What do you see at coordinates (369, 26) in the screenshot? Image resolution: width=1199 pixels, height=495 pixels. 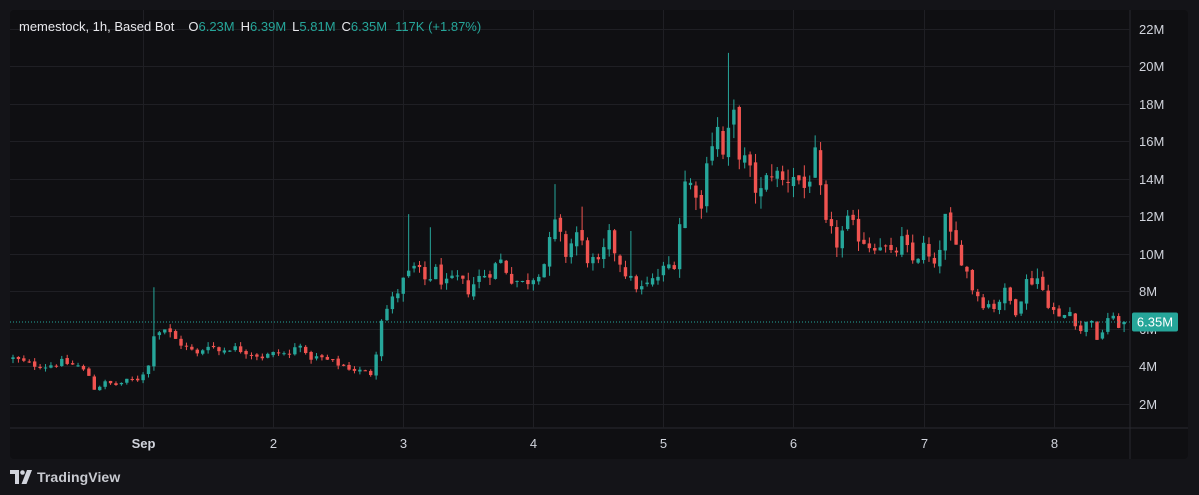 I see `close-value: 6.35M` at bounding box center [369, 26].